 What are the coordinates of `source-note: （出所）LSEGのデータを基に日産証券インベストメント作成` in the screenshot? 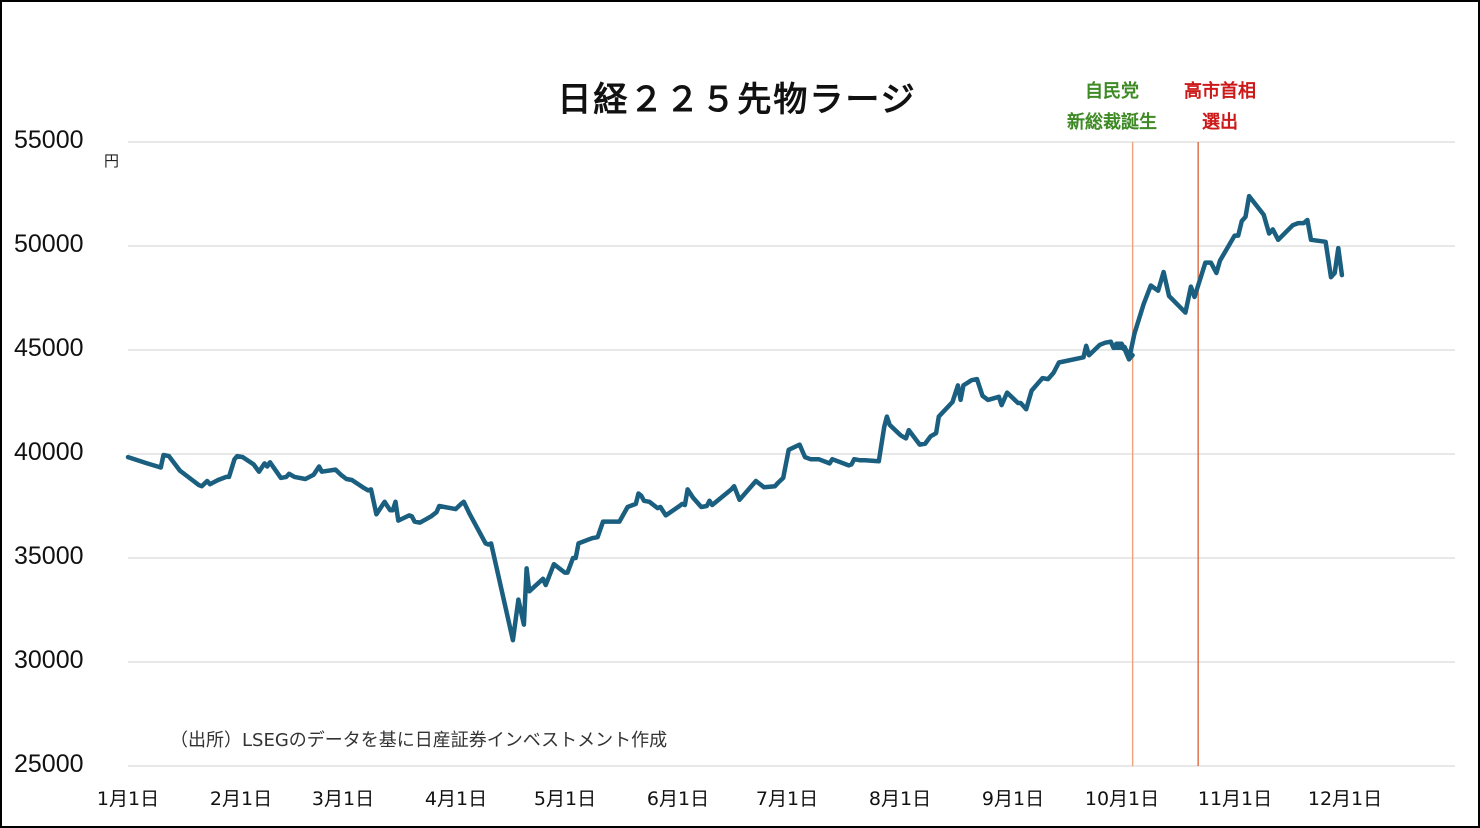 It's located at (419, 740).